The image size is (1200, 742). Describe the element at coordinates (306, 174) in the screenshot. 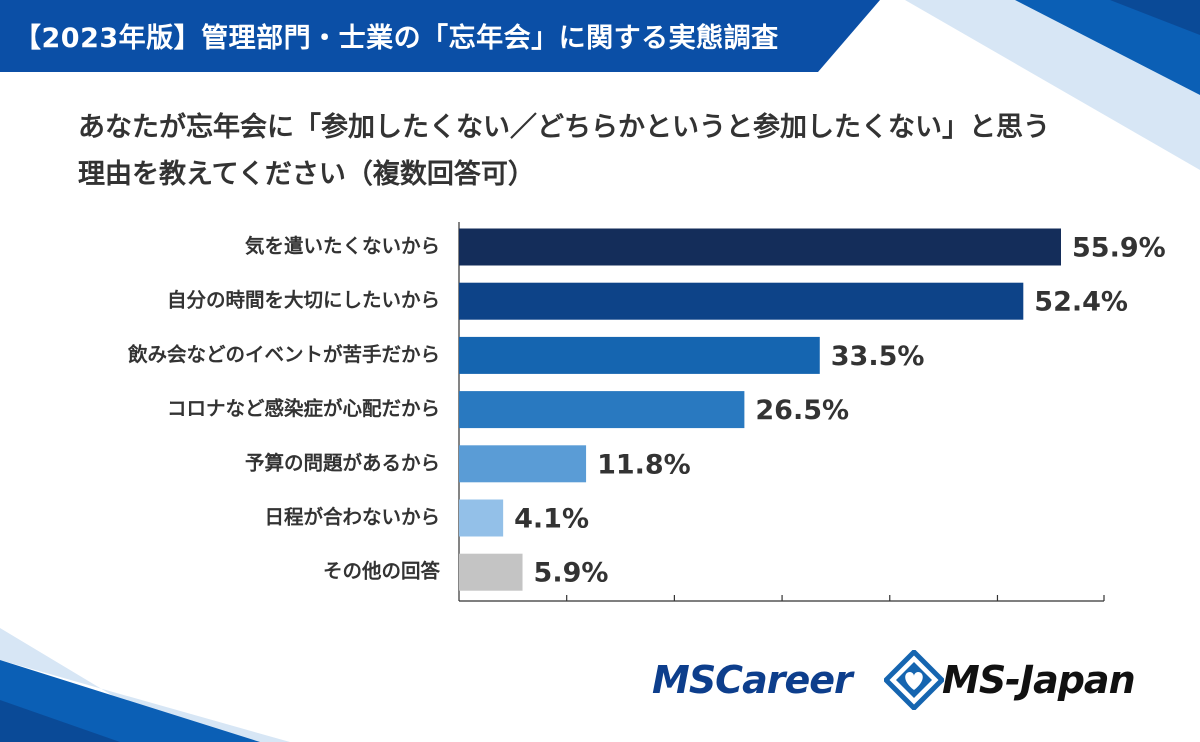

I see `question-line-2: 理由を教えてください（複数回答可）` at that location.